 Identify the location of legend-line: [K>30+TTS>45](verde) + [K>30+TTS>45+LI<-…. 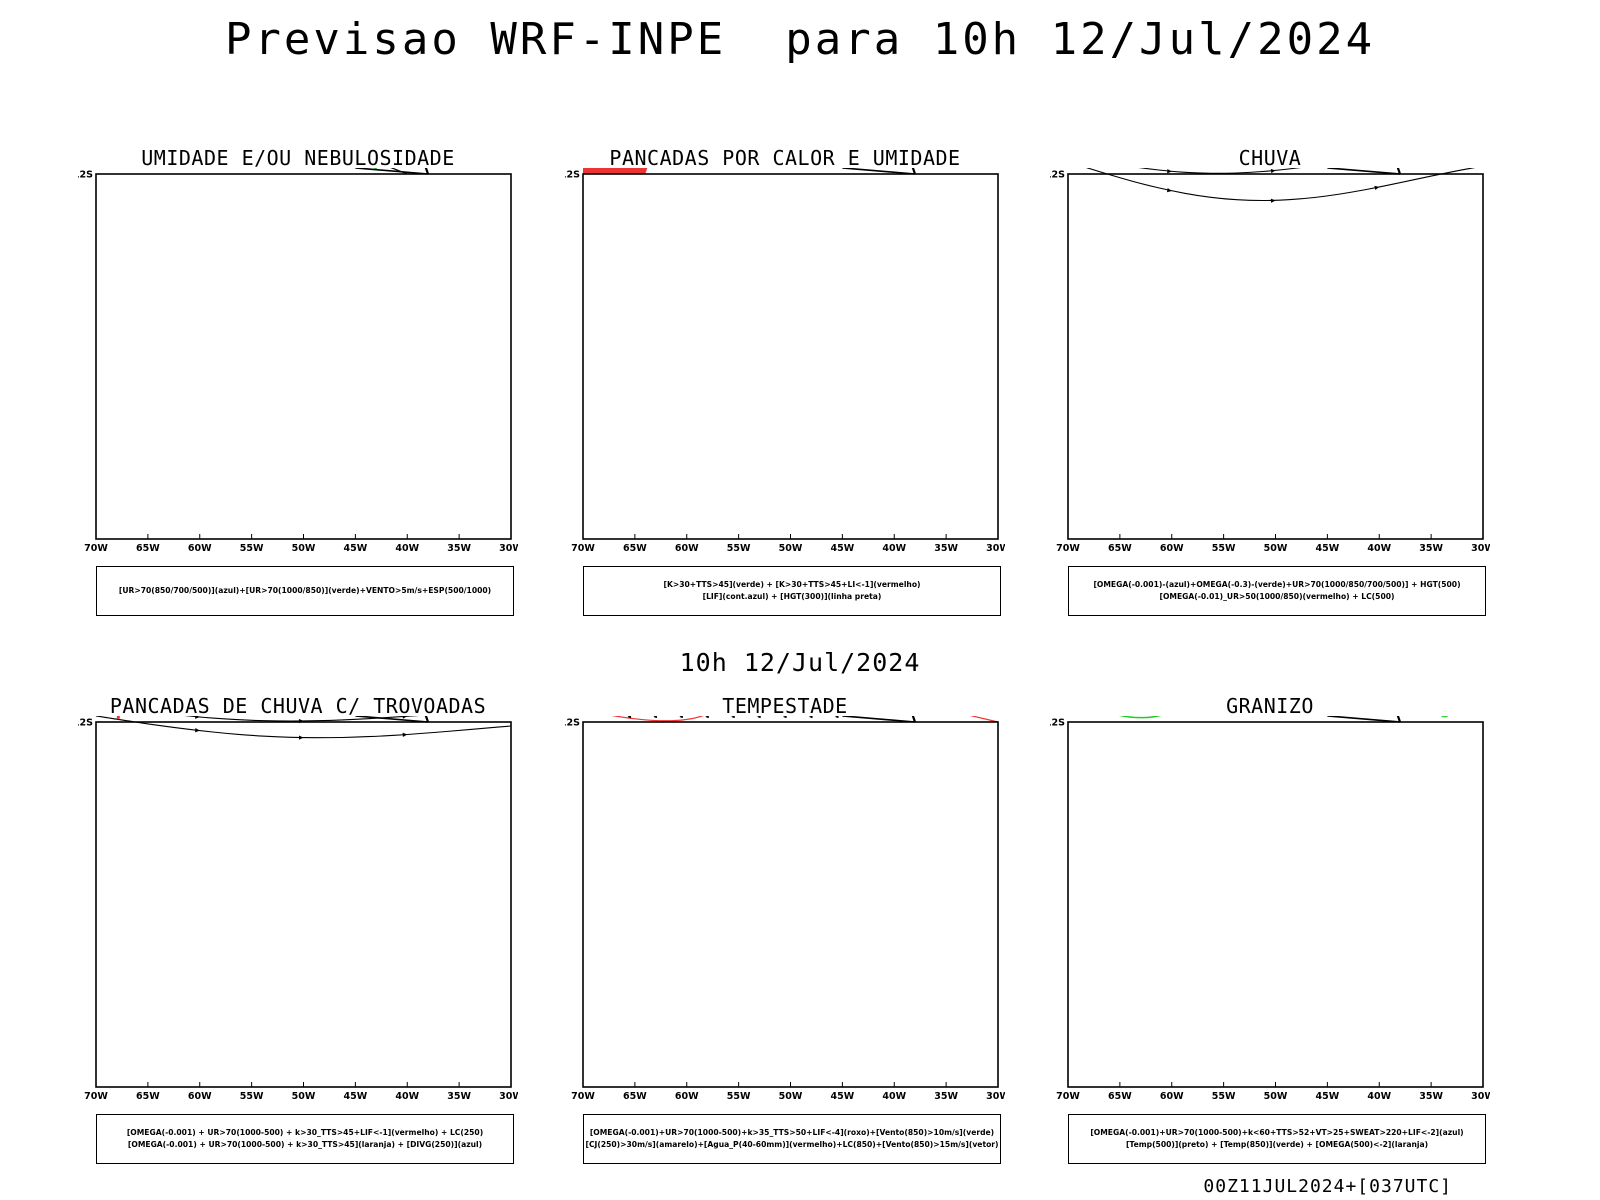
(792, 584).